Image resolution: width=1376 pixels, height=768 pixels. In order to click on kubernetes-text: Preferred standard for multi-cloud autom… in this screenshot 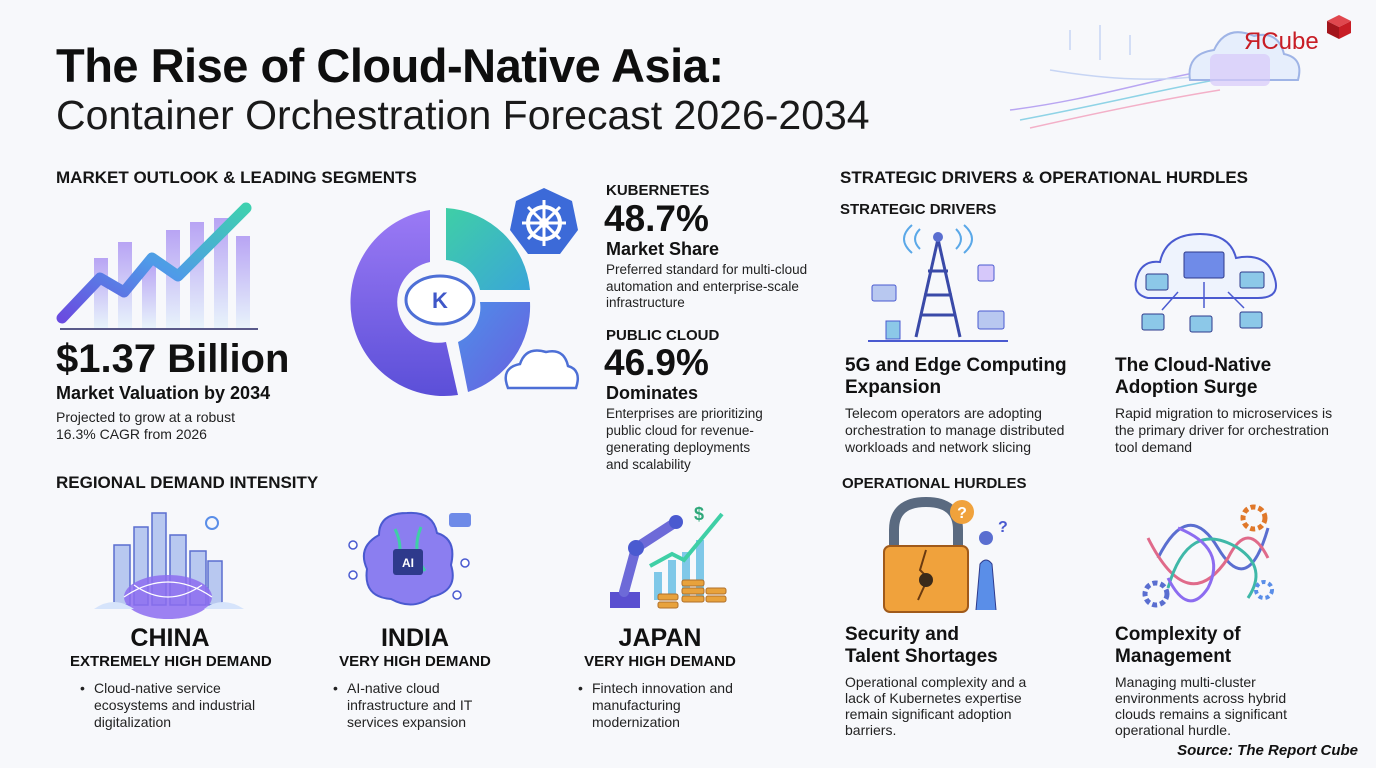, I will do `click(707, 286)`.